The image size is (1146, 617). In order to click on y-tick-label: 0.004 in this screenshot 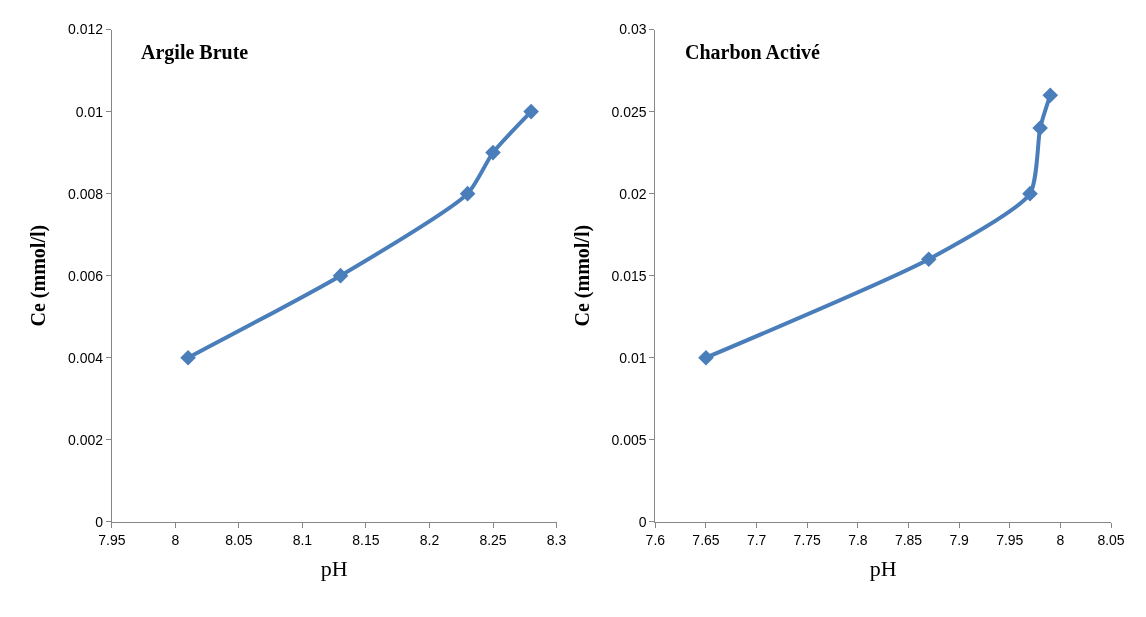, I will do `click(85, 357)`.